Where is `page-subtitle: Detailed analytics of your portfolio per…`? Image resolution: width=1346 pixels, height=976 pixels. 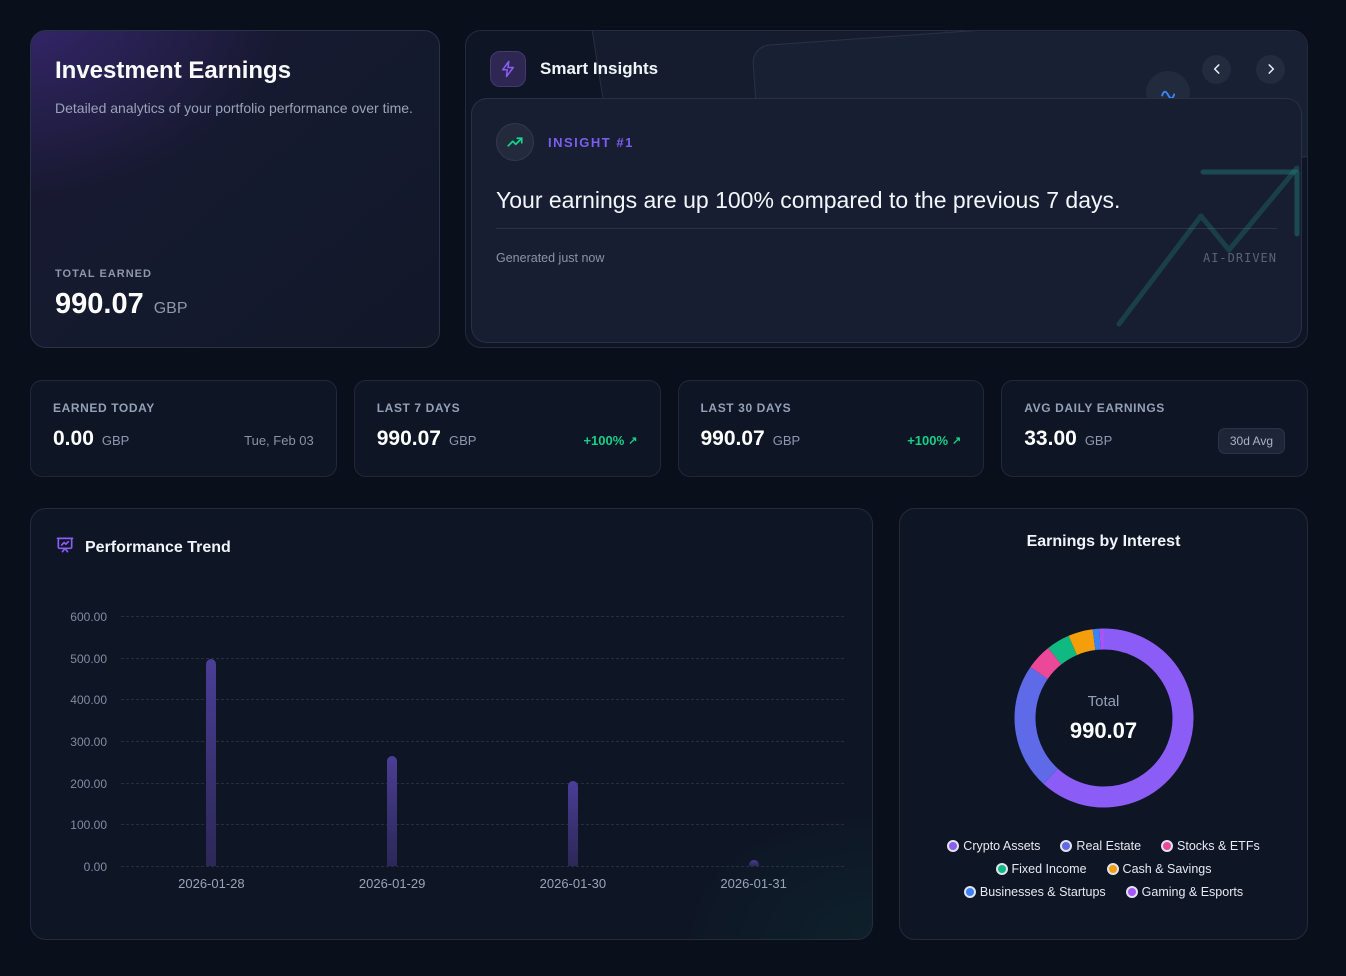 page-subtitle: Detailed analytics of your portfolio per… is located at coordinates (234, 108).